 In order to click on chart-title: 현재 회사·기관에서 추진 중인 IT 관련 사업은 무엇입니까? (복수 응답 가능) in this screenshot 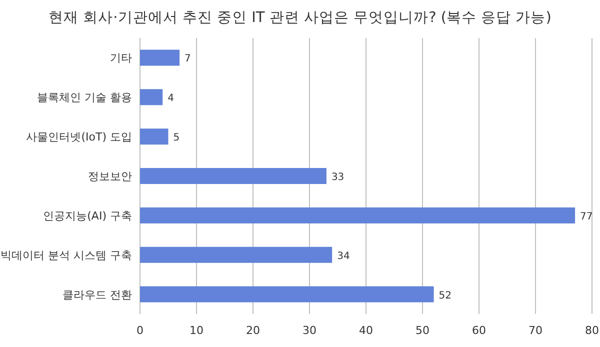, I will do `click(300, 18)`.